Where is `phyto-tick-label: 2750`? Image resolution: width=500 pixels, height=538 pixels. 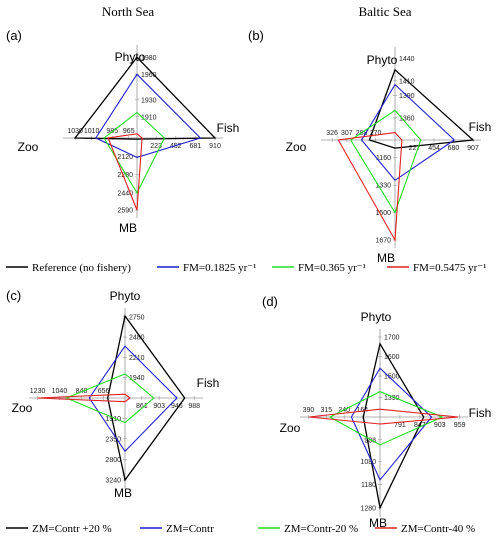 phyto-tick-label: 2750 is located at coordinates (137, 317).